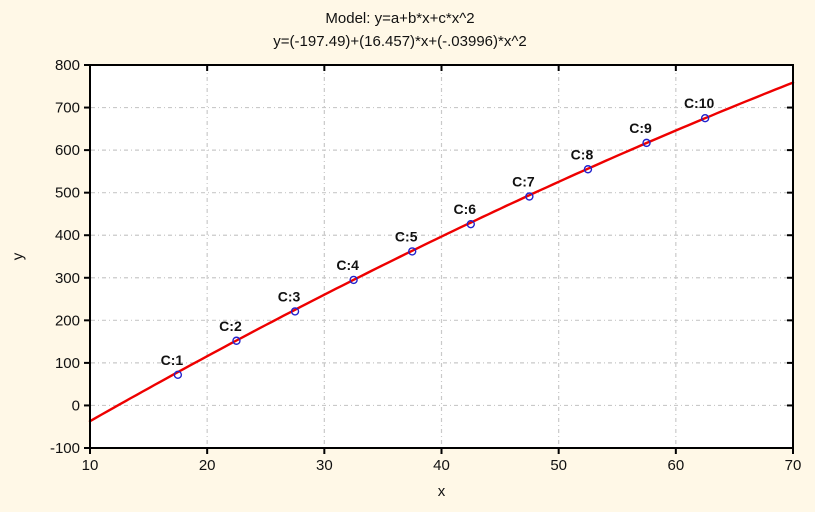  Describe the element at coordinates (793, 465) in the screenshot. I see `x-tick-label: 70` at that location.